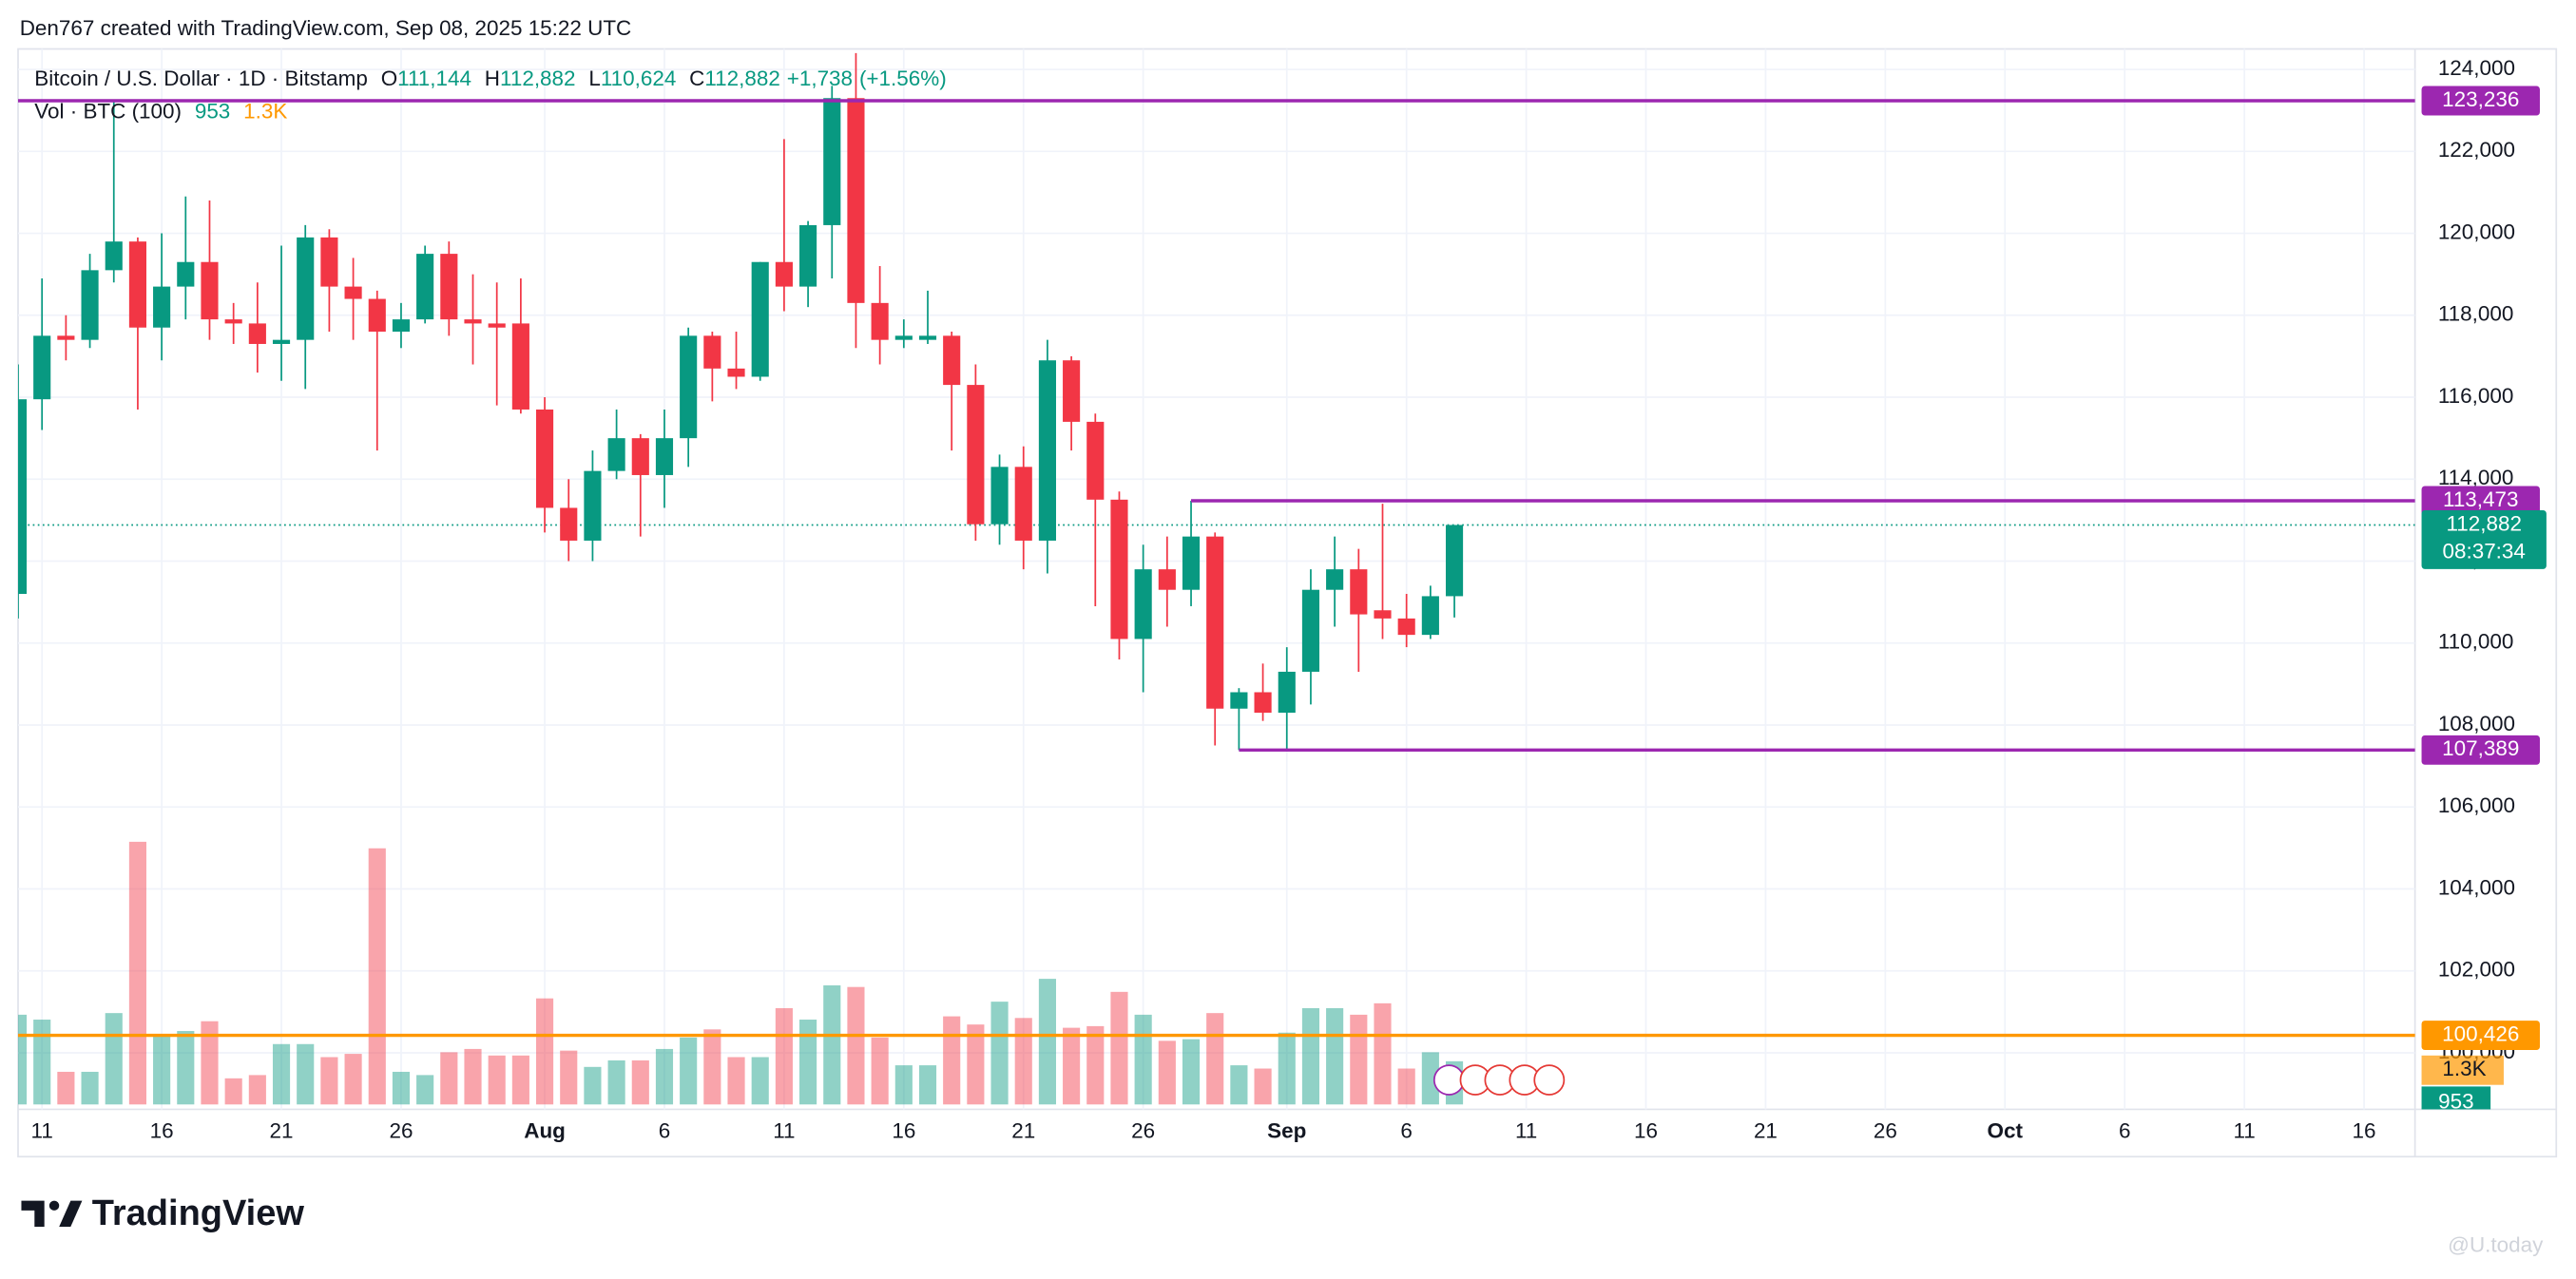 The image size is (2576, 1279). Describe the element at coordinates (2476, 232) in the screenshot. I see `y-tick-label: 120,000` at that location.